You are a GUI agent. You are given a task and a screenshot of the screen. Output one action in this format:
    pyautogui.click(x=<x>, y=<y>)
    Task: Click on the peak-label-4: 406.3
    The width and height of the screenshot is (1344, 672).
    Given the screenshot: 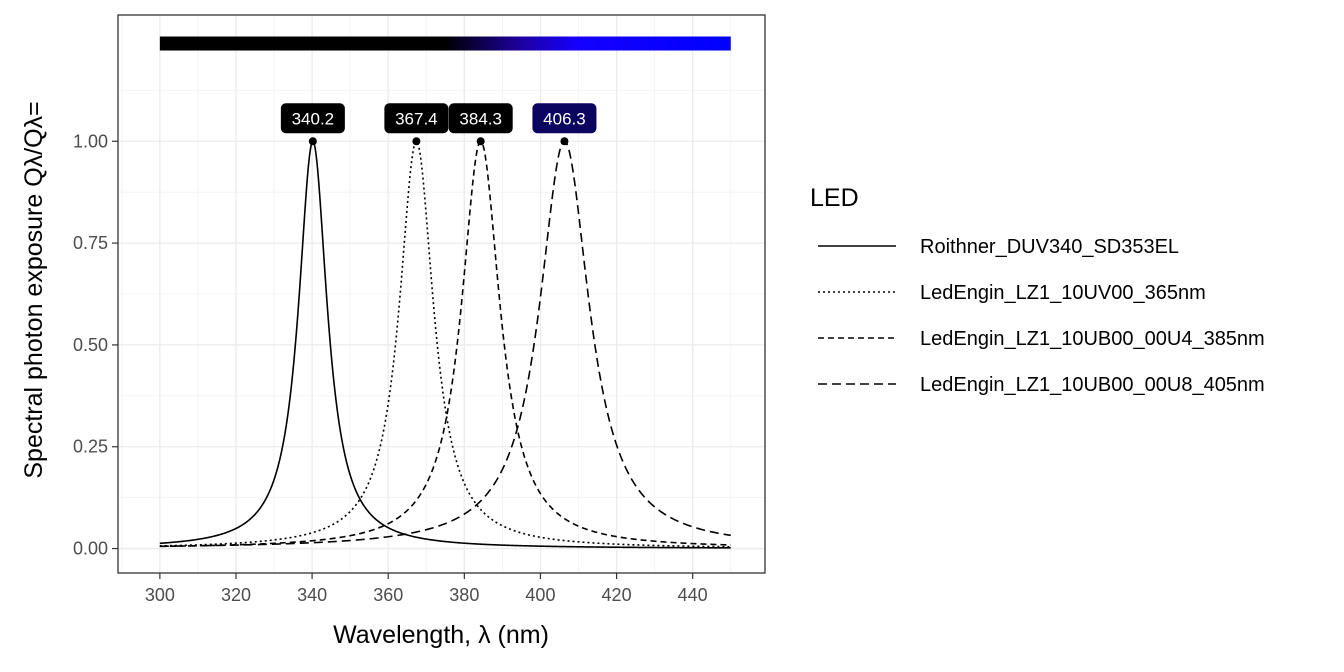 What is the action you would take?
    pyautogui.click(x=564, y=118)
    